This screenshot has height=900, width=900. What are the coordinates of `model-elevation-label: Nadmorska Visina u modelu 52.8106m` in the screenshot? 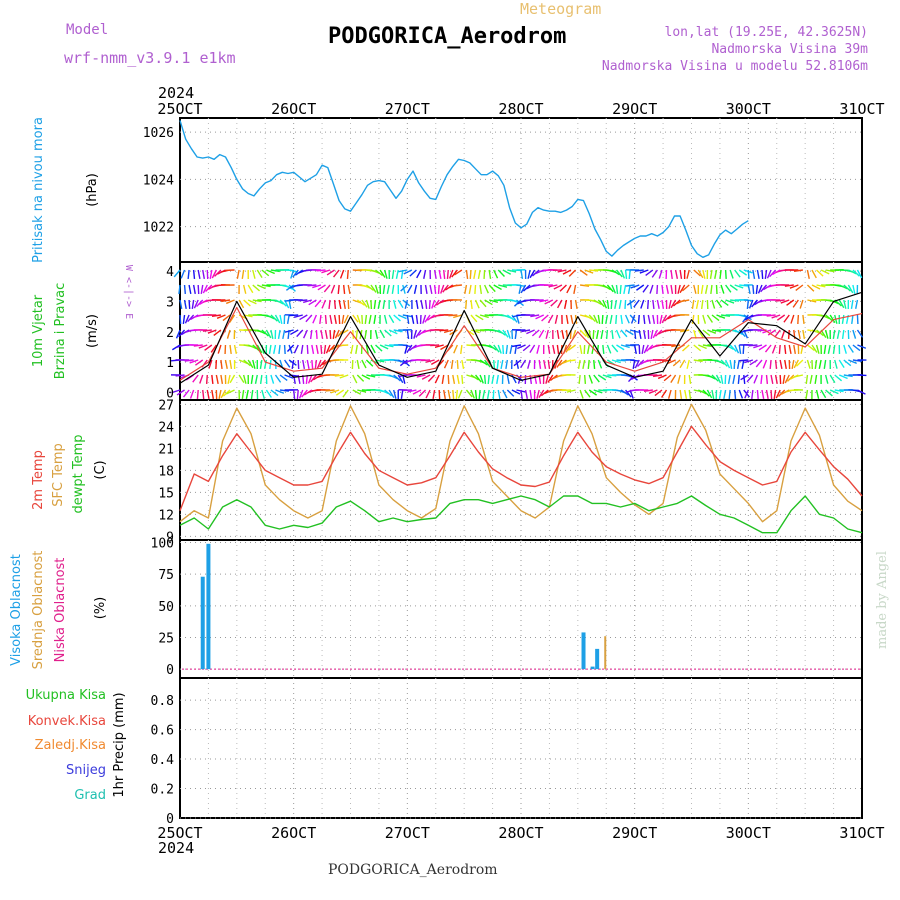 It's located at (735, 66).